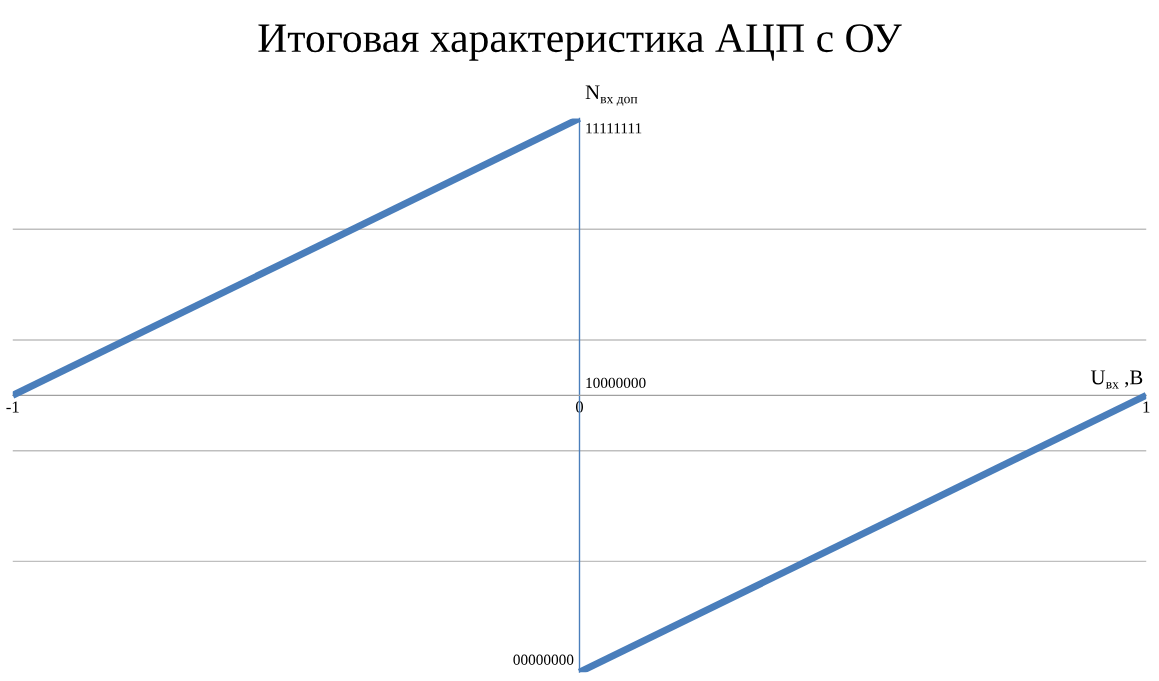 The image size is (1159, 681). I want to click on annotation: 10000000, so click(616, 383).